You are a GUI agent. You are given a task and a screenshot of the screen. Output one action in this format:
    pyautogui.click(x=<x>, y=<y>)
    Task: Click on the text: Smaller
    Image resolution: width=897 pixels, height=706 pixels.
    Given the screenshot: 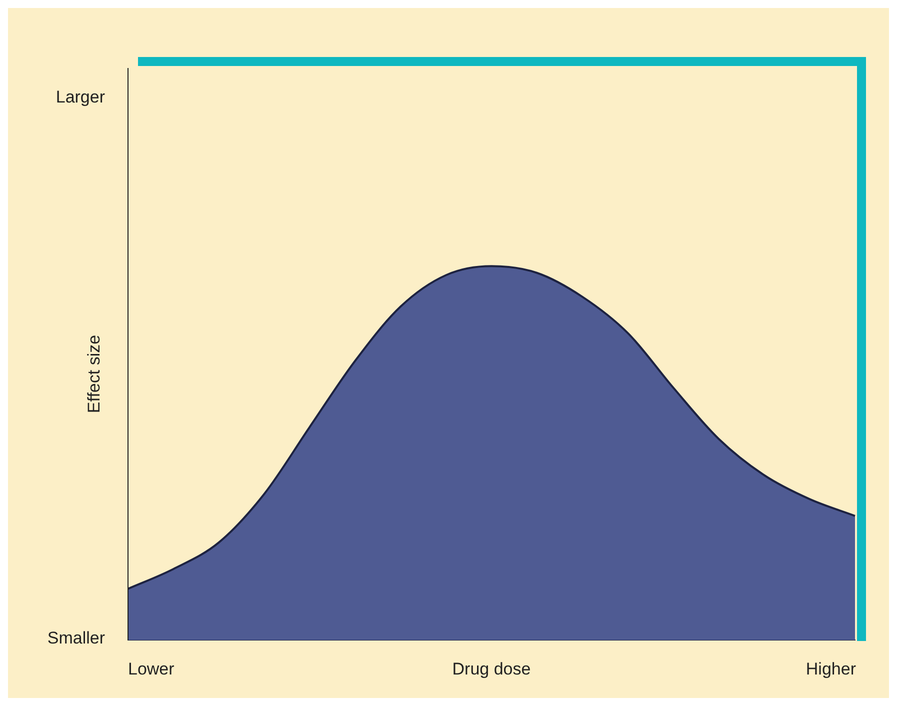 What is the action you would take?
    pyautogui.click(x=76, y=638)
    